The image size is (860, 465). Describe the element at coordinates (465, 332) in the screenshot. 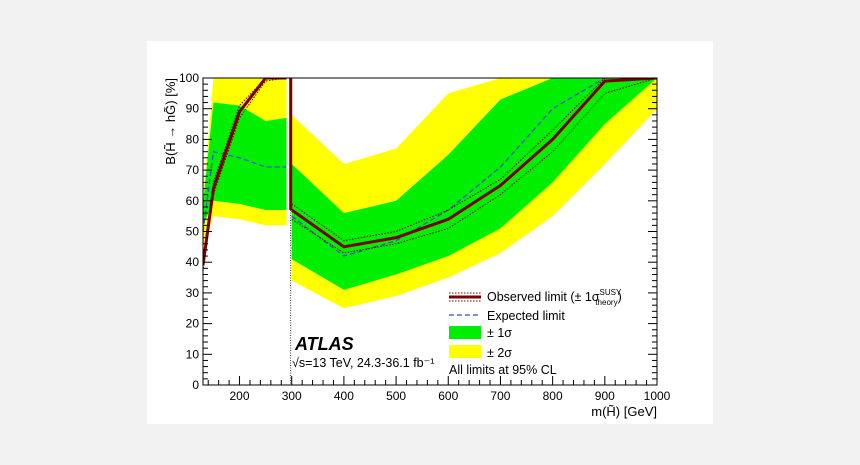

I see `legend-band1-swatch` at that location.